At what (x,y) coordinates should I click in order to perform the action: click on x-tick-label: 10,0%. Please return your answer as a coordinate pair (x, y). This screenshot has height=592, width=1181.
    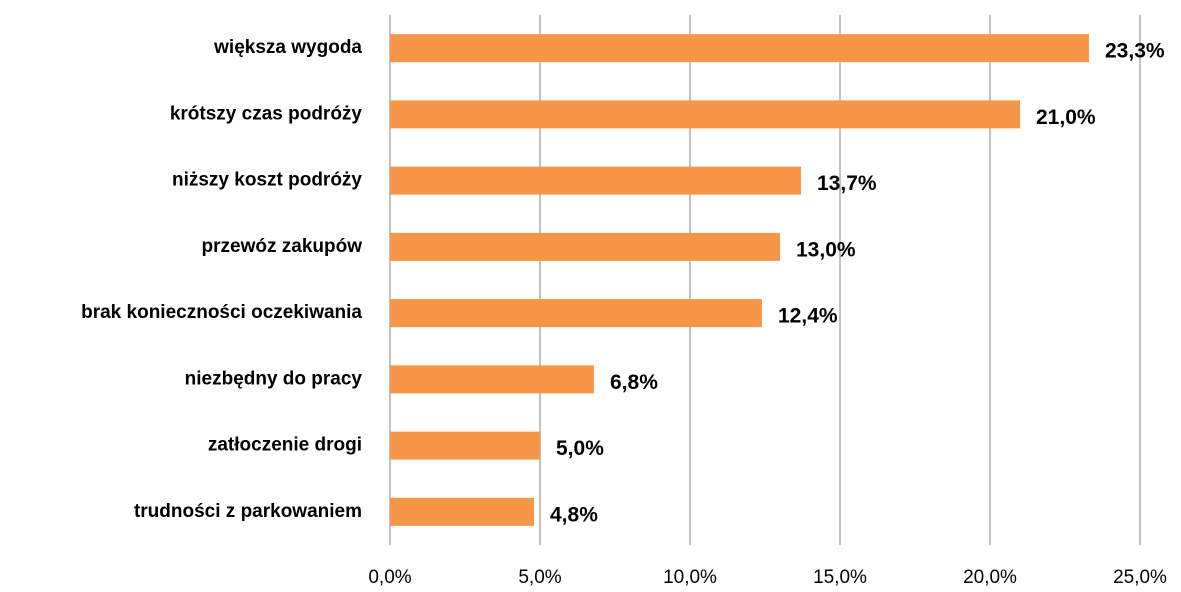
    Looking at the image, I should click on (690, 577).